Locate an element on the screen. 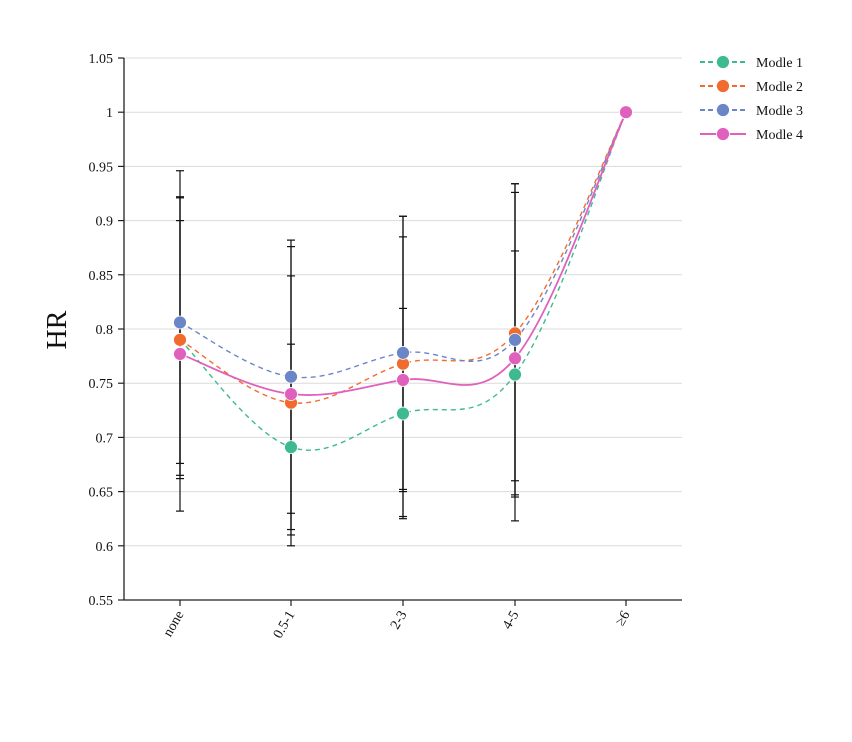  y-ticks: 0.55 0.6 0.65 0.7 0.75 0.8 0.85 0.9 0.95 1 1.05 is located at coordinates (106, 330).